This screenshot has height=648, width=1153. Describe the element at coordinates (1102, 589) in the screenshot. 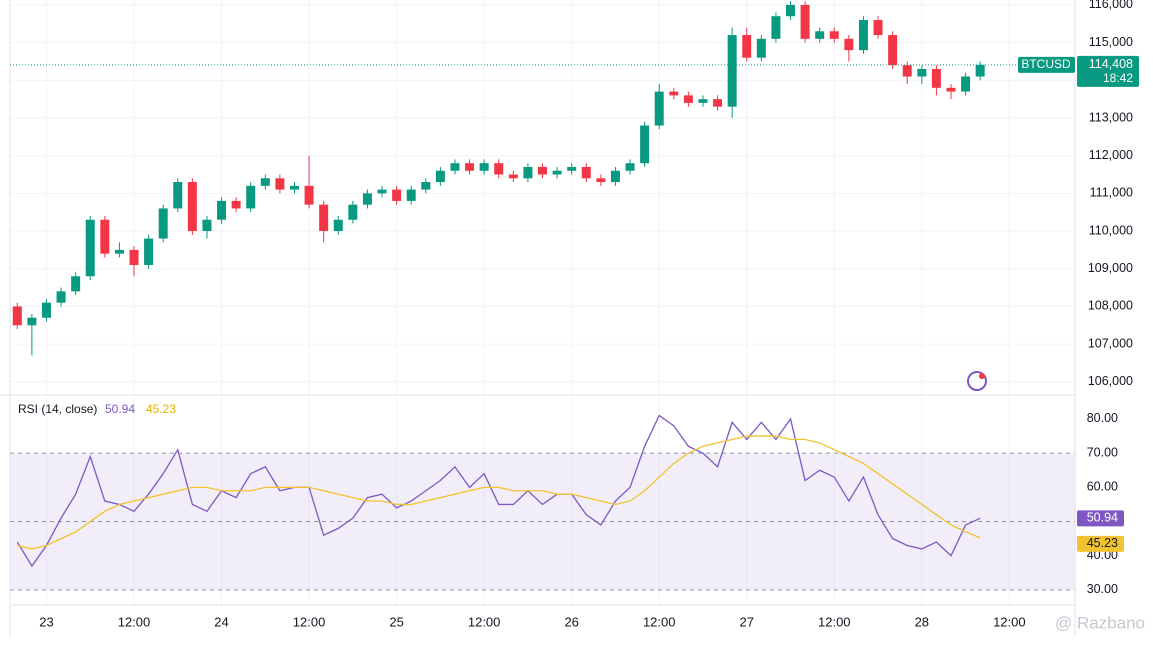

I see `rsi-tick-label: 30.00` at that location.